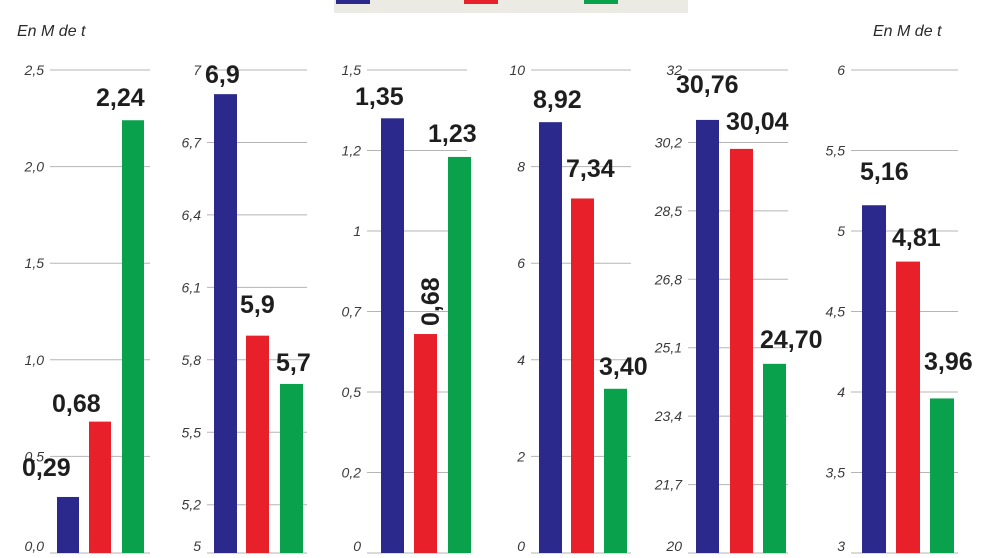 Image resolution: width=992 pixels, height=558 pixels. I want to click on y-tick-label: 5,8, so click(192, 360).